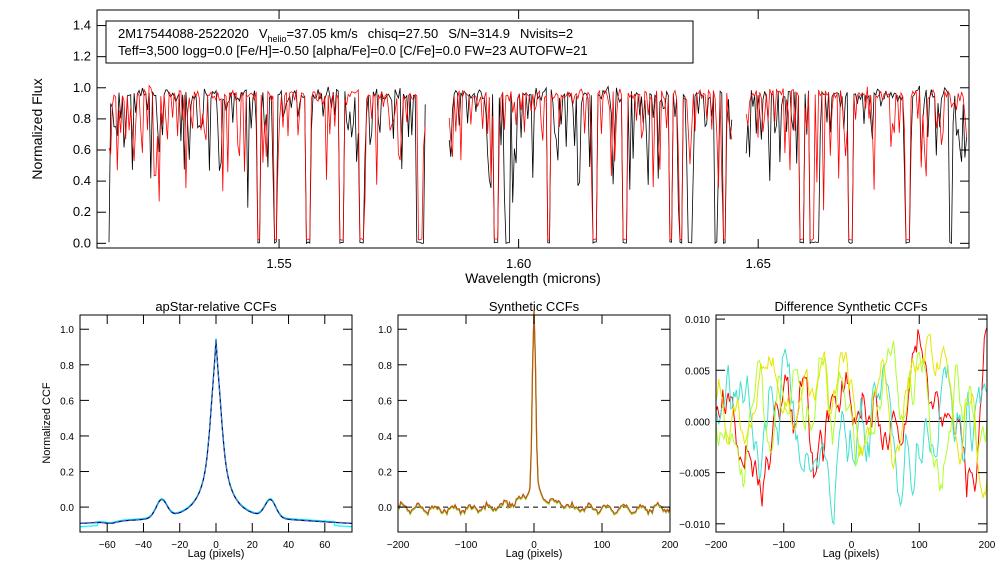 The width and height of the screenshot is (1008, 576). Describe the element at coordinates (758, 263) in the screenshot. I see `x-tick-label: 1.65` at that location.